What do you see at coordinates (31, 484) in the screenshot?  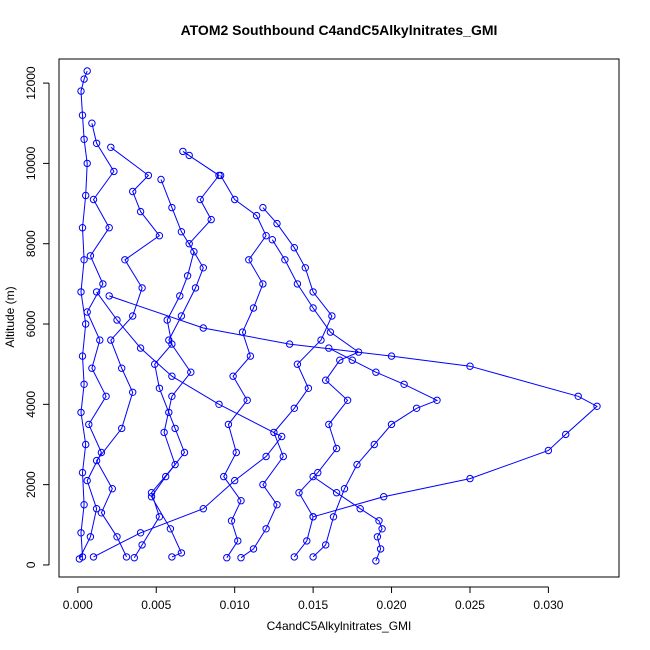 I see `y-tick-label: 2000` at bounding box center [31, 484].